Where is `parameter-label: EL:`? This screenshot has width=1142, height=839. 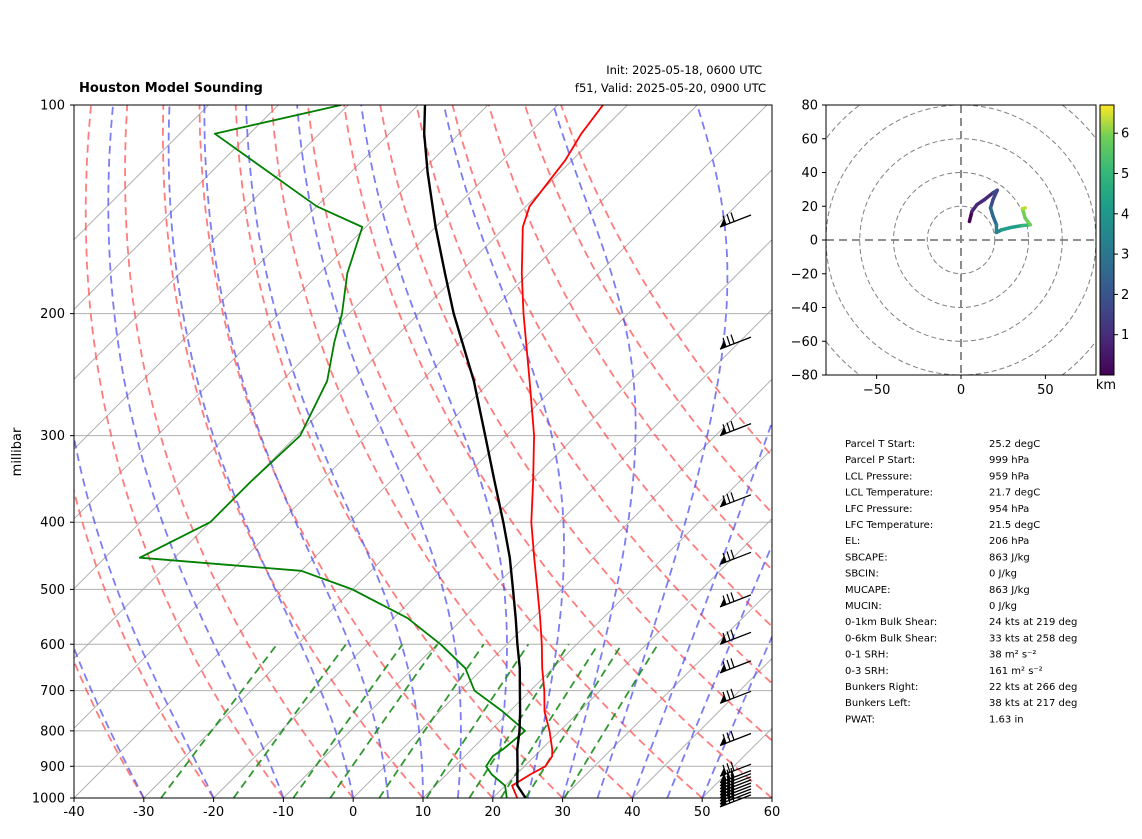 parameter-label: EL: is located at coordinates (852, 541).